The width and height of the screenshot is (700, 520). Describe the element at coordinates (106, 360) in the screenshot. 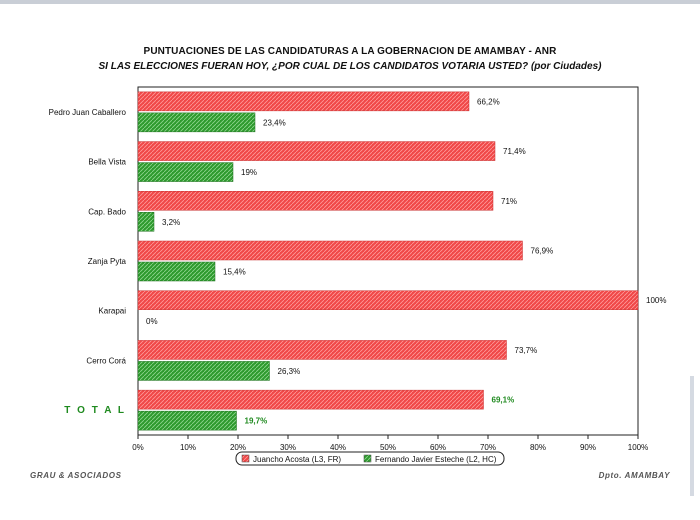

I see `category-label-5: Cerro Corá` at that location.